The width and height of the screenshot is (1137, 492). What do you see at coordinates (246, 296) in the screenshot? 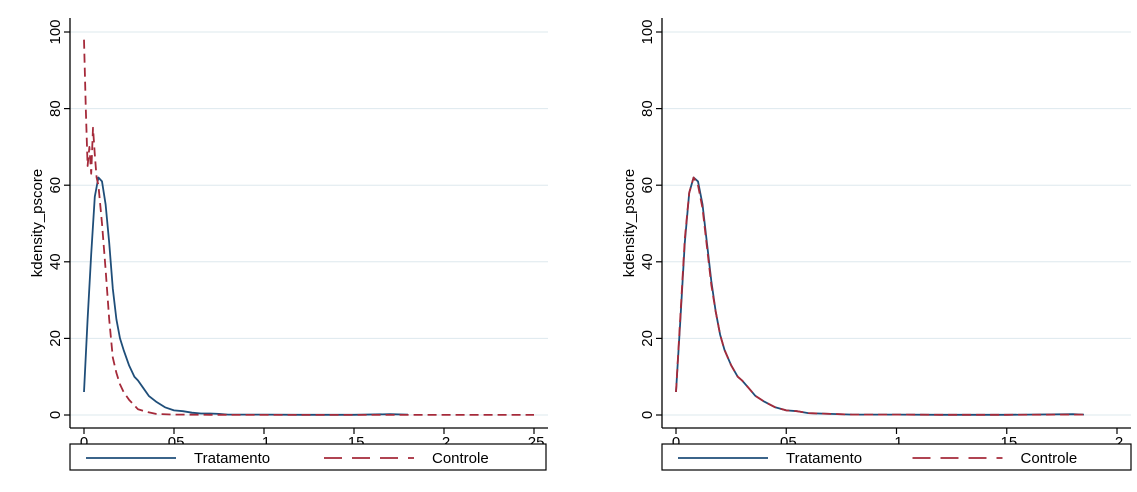
I see `series-line-tratamento` at bounding box center [246, 296].